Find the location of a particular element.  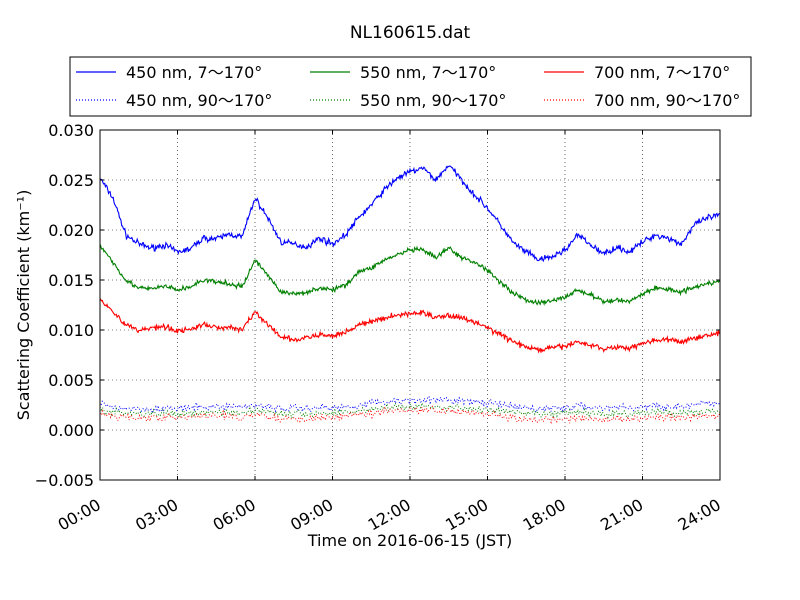

legend-label: 550 nm, 7～170° is located at coordinates (428, 72).